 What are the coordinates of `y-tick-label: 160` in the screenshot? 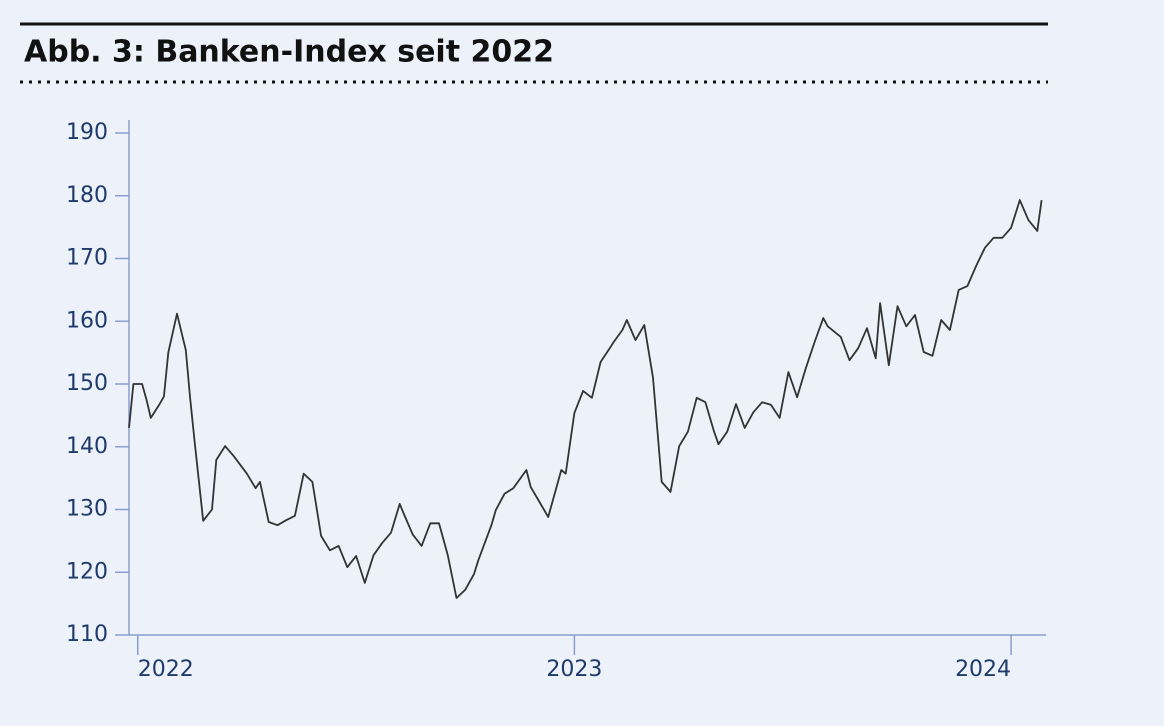 It's located at (87, 320).